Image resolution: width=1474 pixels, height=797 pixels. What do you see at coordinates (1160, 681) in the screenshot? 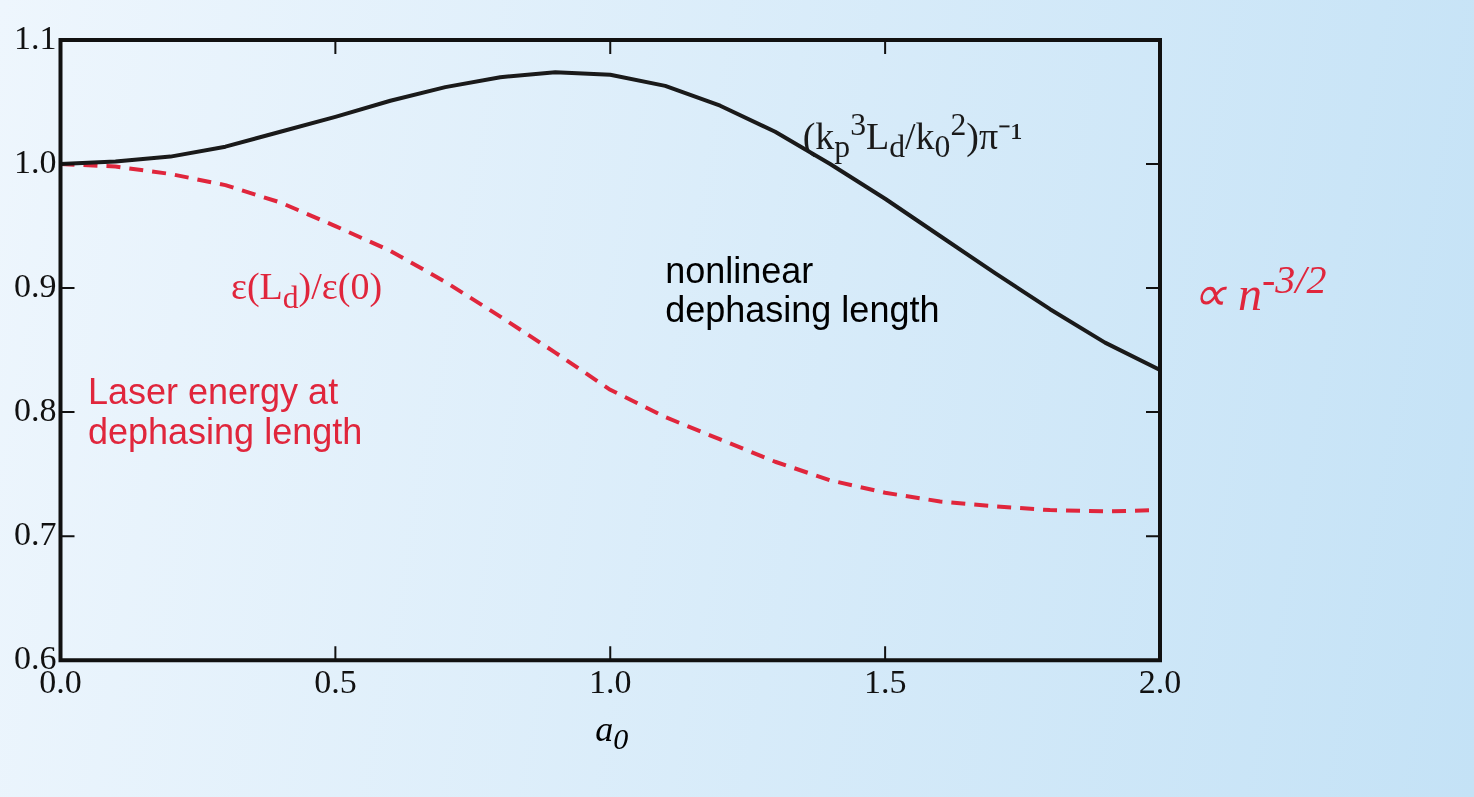
I see `x-tick-label: 2.0` at bounding box center [1160, 681].